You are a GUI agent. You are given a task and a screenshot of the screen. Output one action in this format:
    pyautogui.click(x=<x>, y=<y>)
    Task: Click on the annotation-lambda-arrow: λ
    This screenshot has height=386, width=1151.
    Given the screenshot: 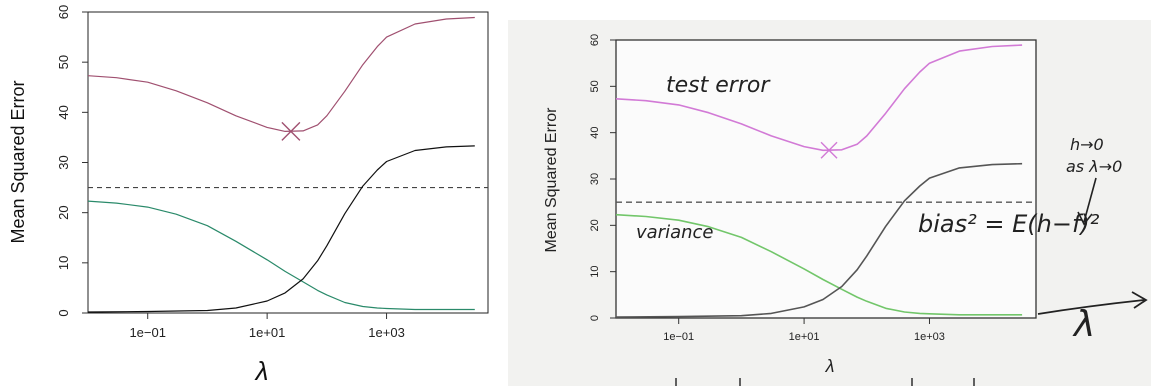 What is the action you would take?
    pyautogui.click(x=1083, y=324)
    